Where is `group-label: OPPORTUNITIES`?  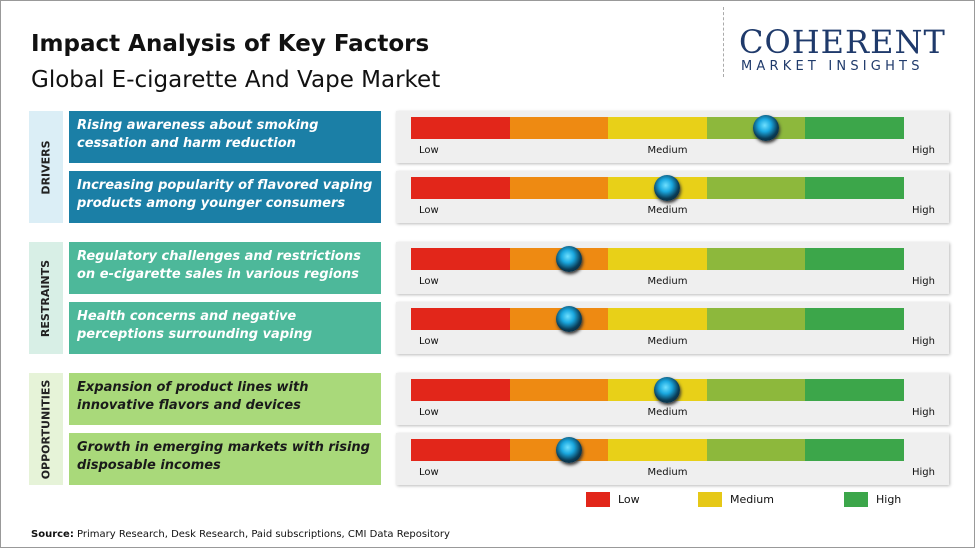 group-label: OPPORTUNITIES is located at coordinates (46, 429).